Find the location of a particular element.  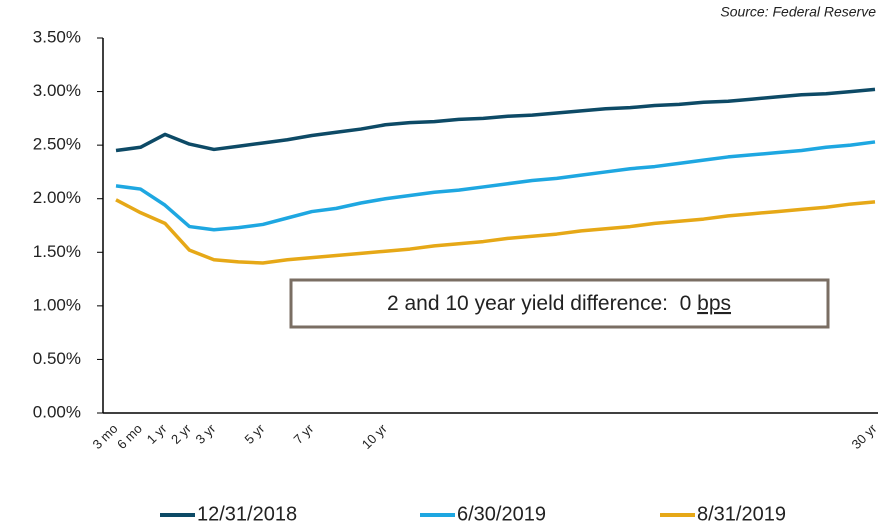

y-tick-label: 2.00% is located at coordinates (57, 197).